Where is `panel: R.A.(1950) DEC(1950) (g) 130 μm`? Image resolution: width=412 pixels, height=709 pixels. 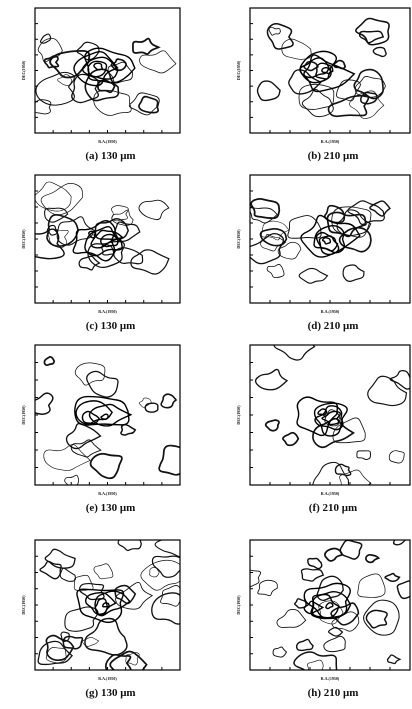 panel: R.A.(1950) DEC(1950) (g) 130 μm is located at coordinates (101, 619).